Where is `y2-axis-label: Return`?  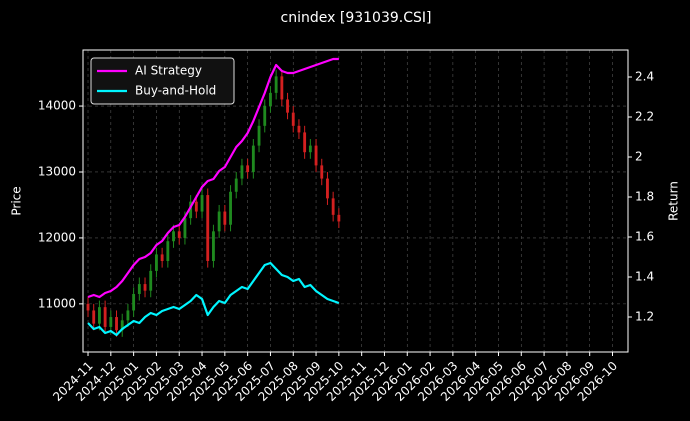
y2-axis-label: Return is located at coordinates (674, 201).